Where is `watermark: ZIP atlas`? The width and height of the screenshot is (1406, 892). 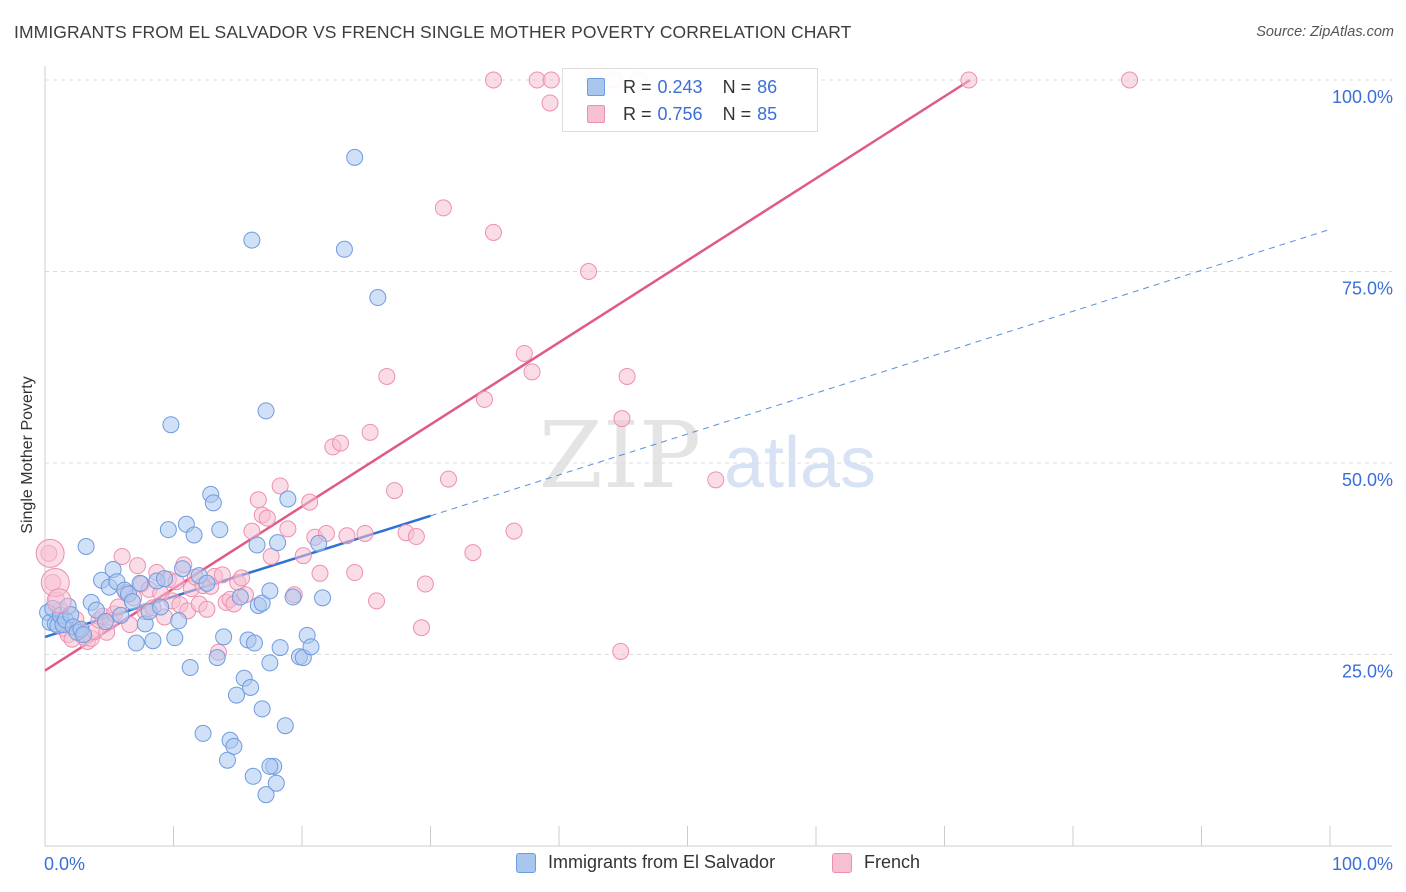
watermark: ZIP atlas is located at coordinates (707, 455).